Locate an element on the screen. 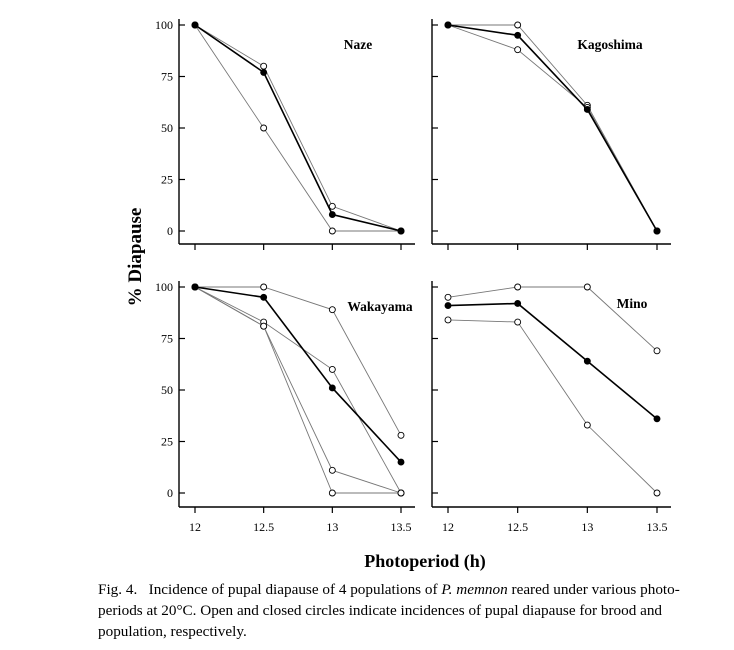  y-axis-label: % Diapause is located at coordinates (135, 257).